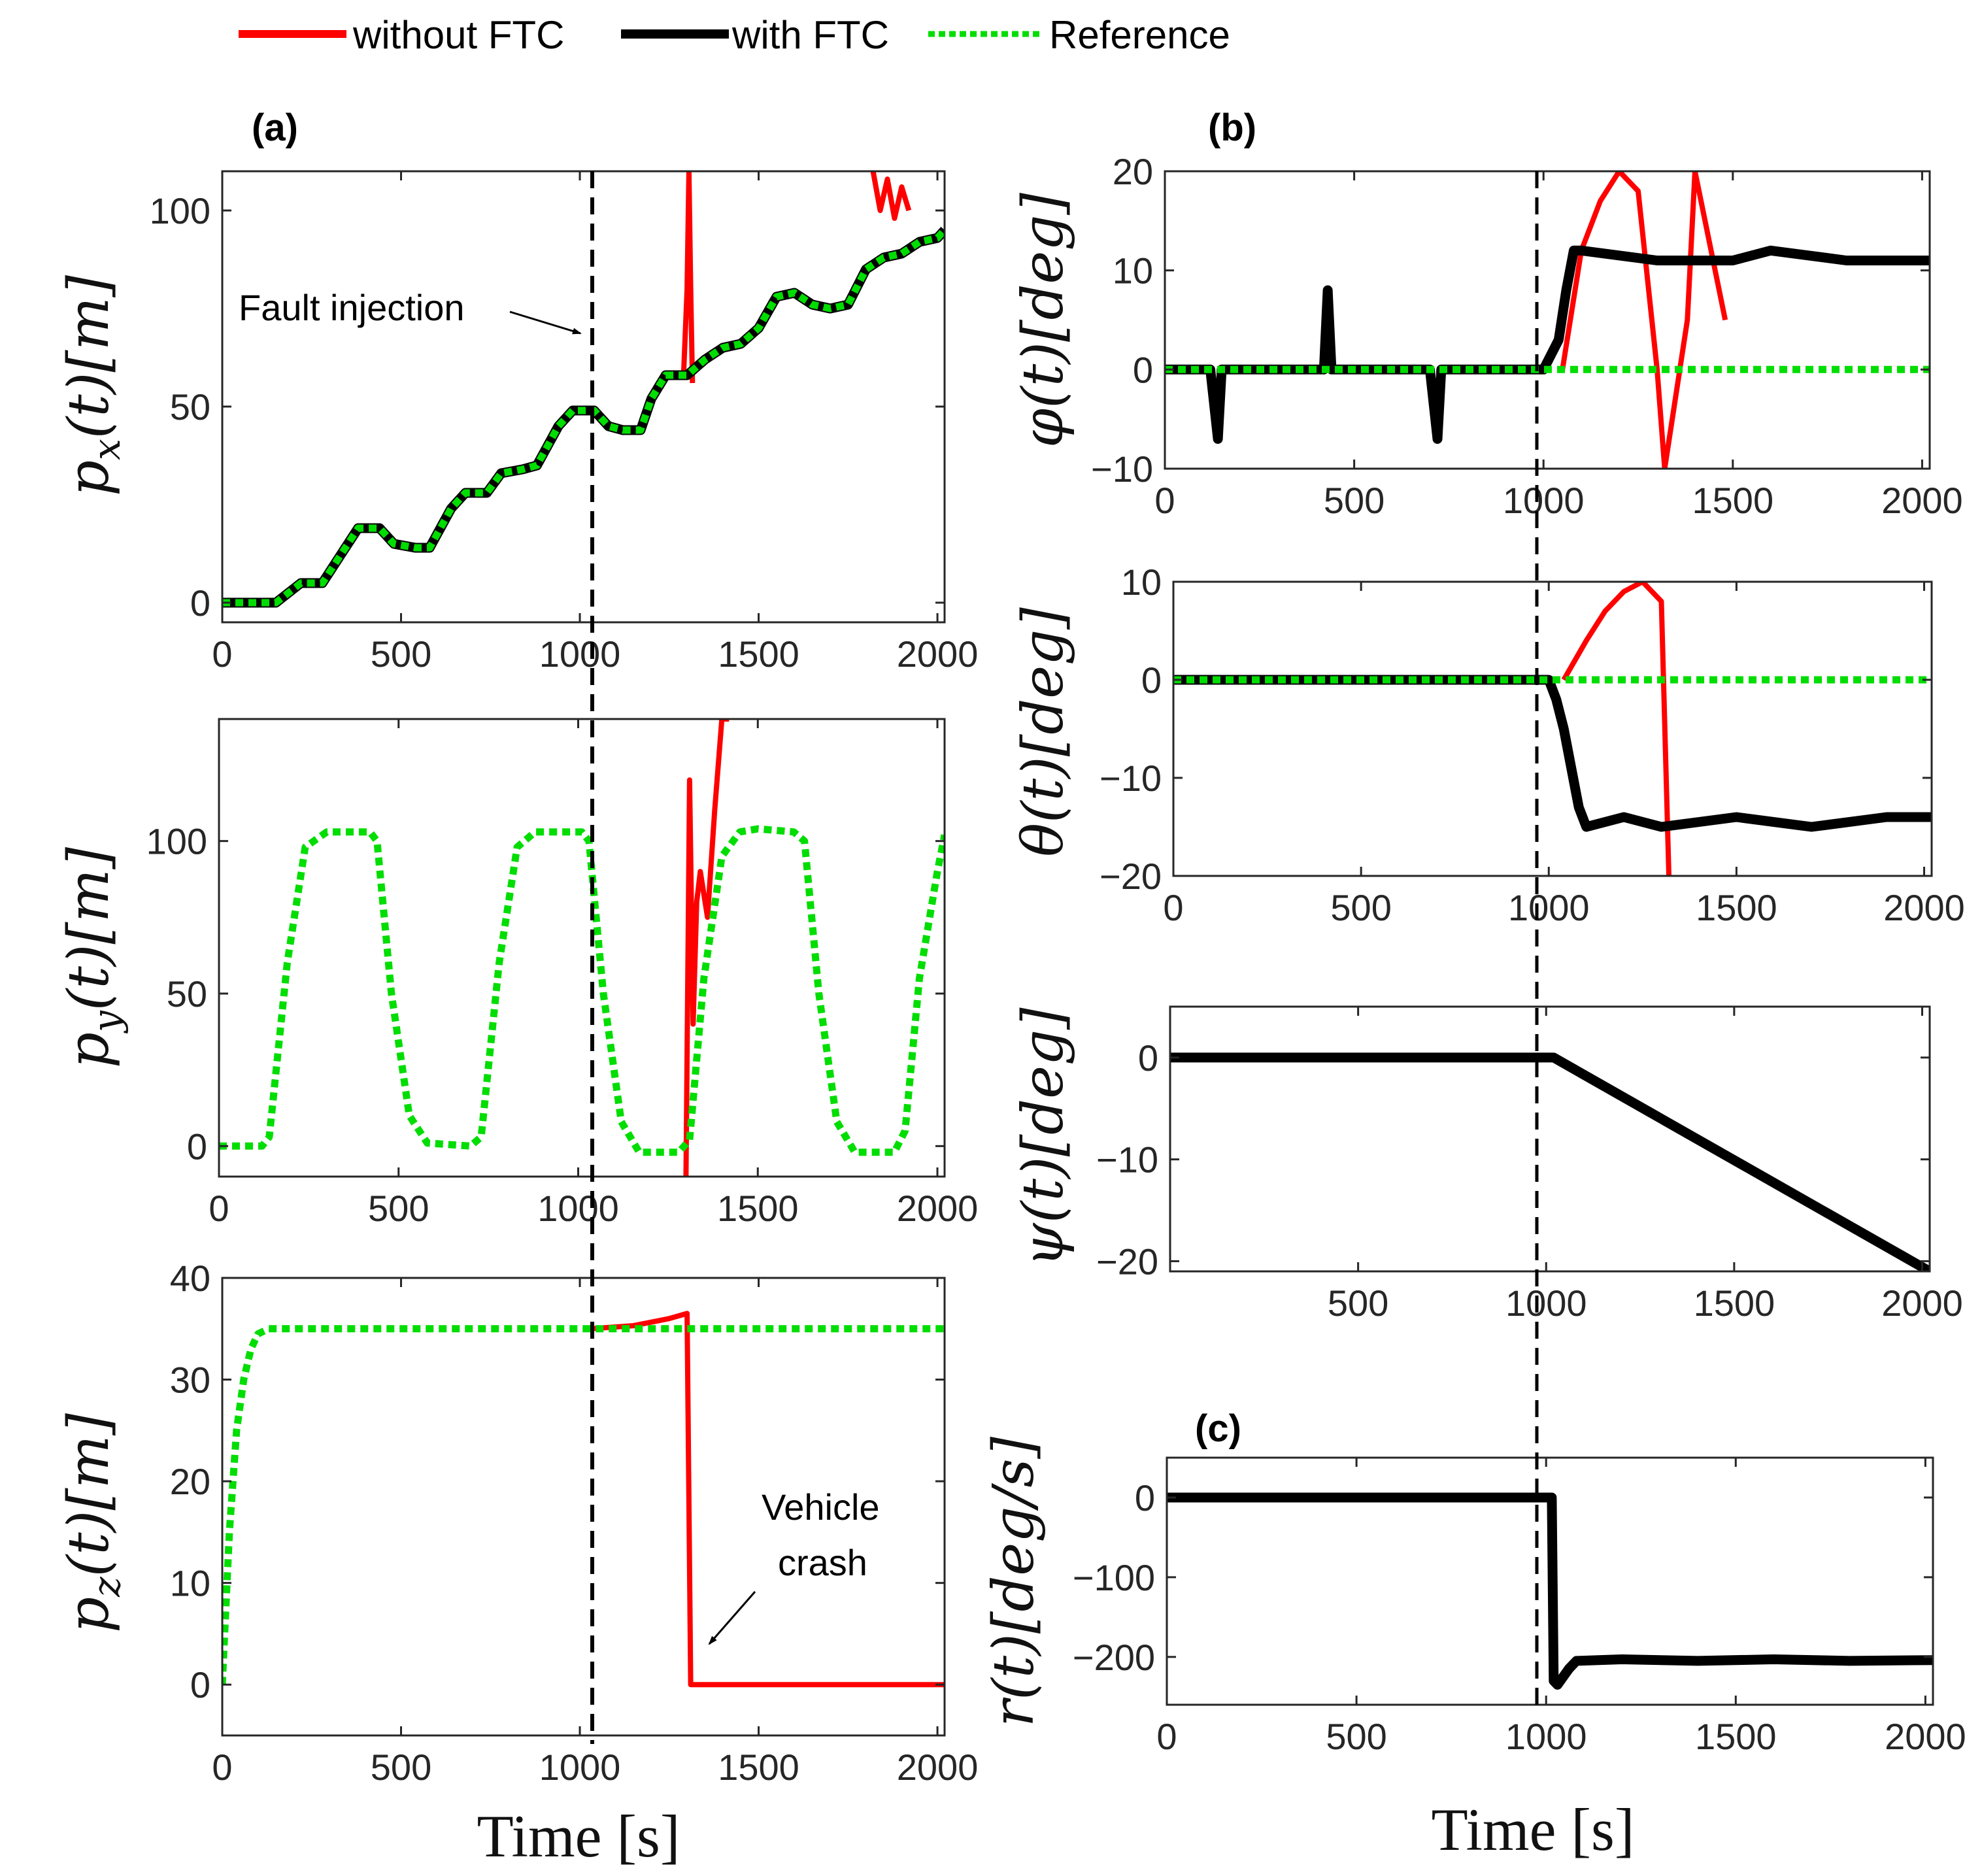 This screenshot has height=1876, width=1965. What do you see at coordinates (1133, 271) in the screenshot?
I see `ytick-label-phi-10: 10` at bounding box center [1133, 271].